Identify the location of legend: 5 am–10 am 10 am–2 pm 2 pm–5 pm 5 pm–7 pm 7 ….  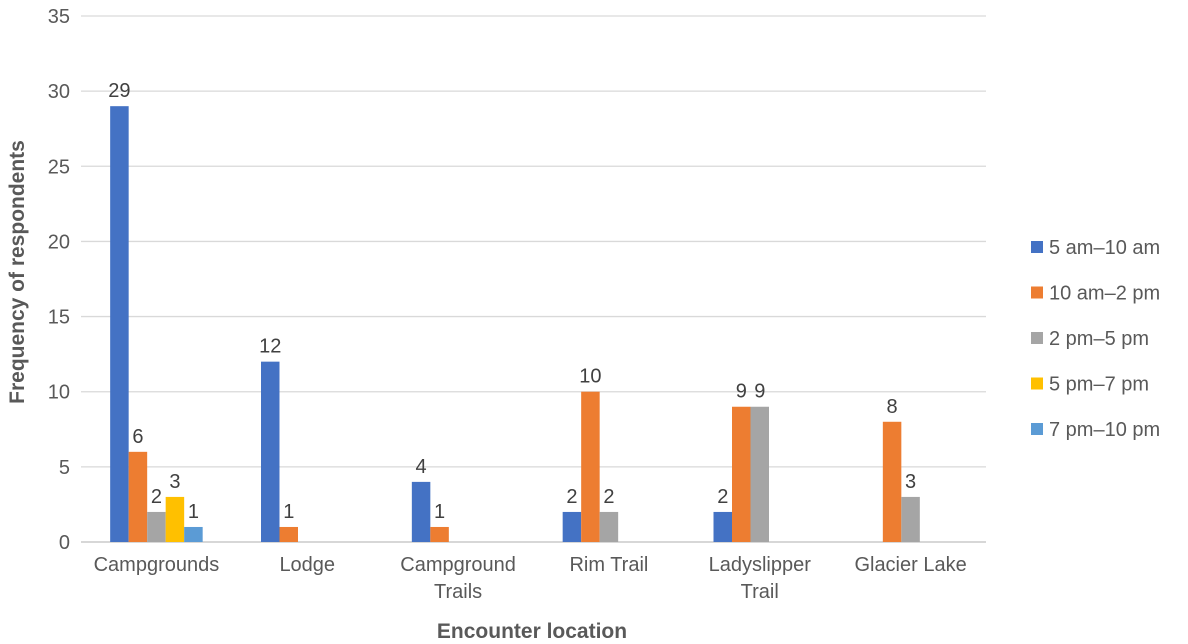
(1095, 339).